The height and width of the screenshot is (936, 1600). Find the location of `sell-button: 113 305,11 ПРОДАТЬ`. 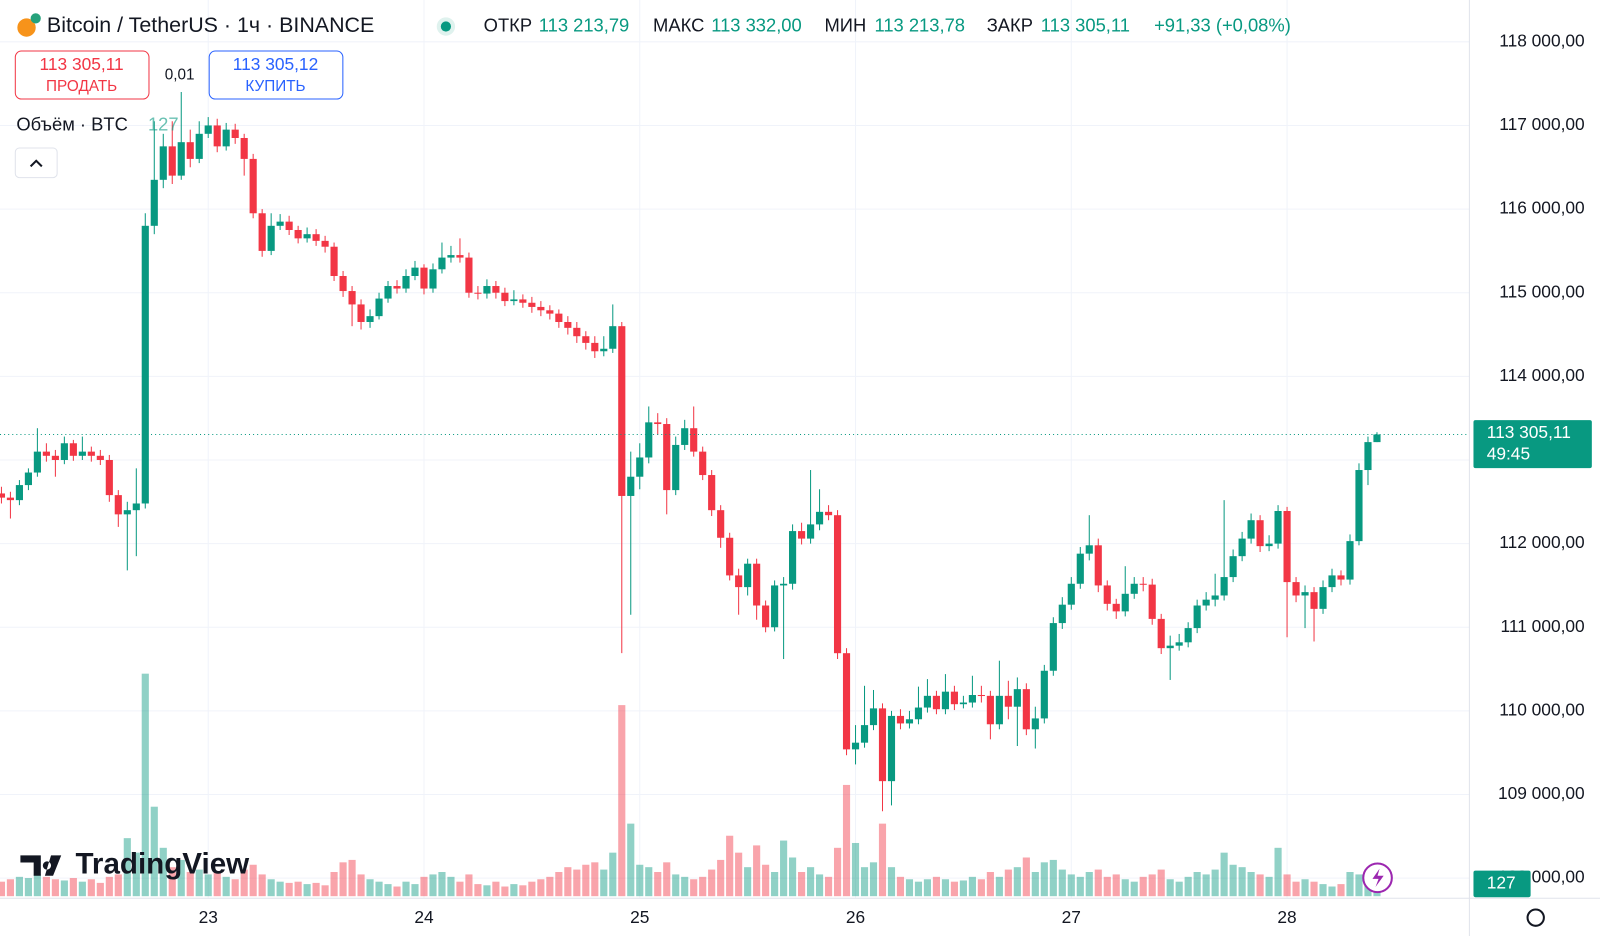

sell-button: 113 305,11 ПРОДАТЬ is located at coordinates (82, 75).